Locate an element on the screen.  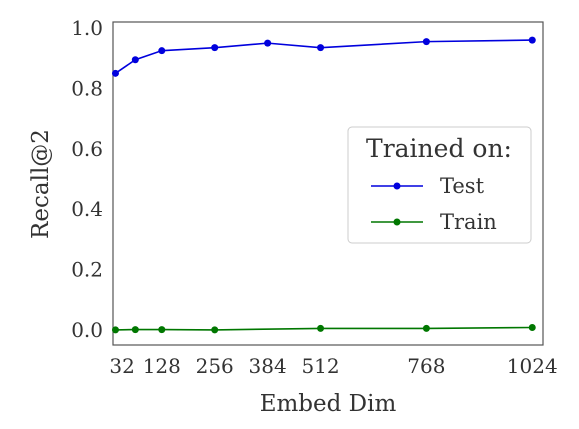
series-test is located at coordinates (323, 56).